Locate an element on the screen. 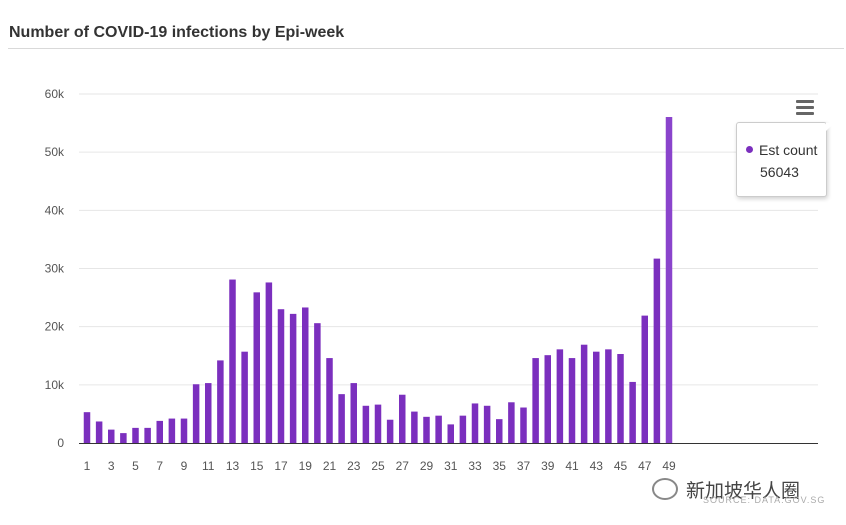 This screenshot has width=846, height=525. y-tick-label: 40k is located at coordinates (55, 210).